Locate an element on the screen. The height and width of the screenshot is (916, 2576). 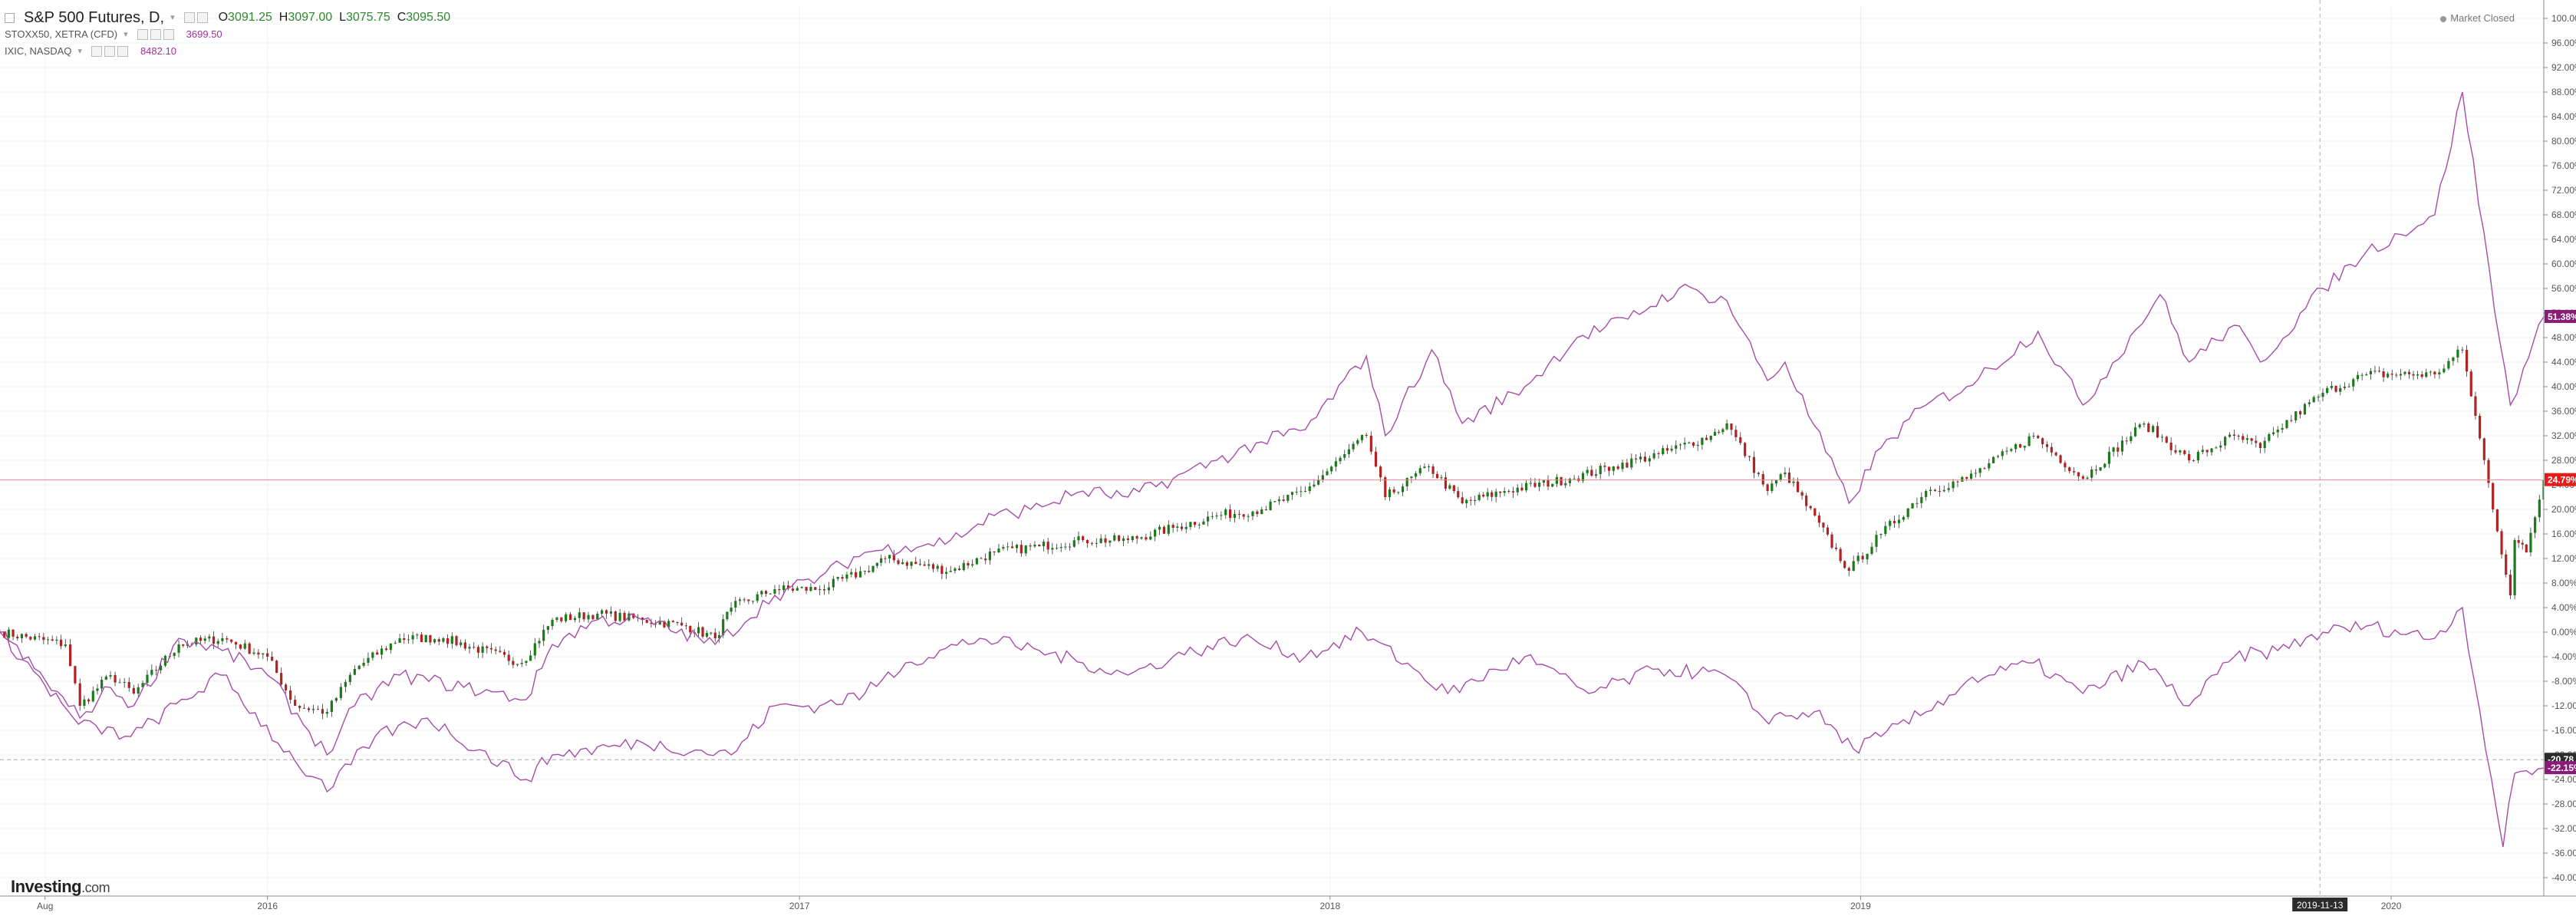
price-badge-label: 51.38% is located at coordinates (2562, 316).